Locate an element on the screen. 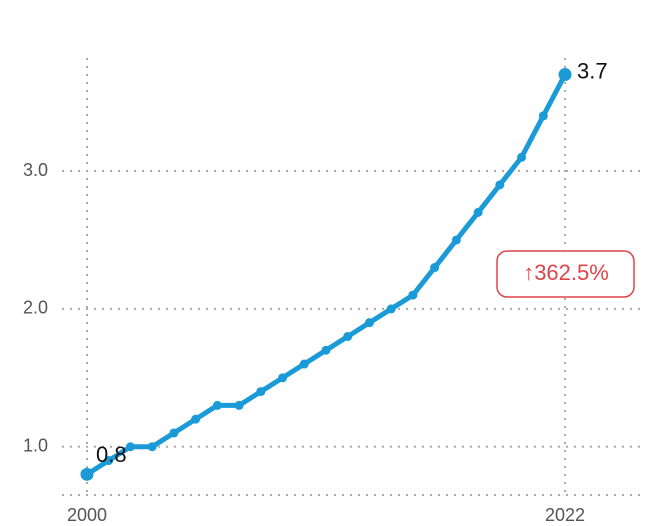 Image resolution: width=647 pixels, height=526 pixels. annotation: ↑362.5% is located at coordinates (566, 272).